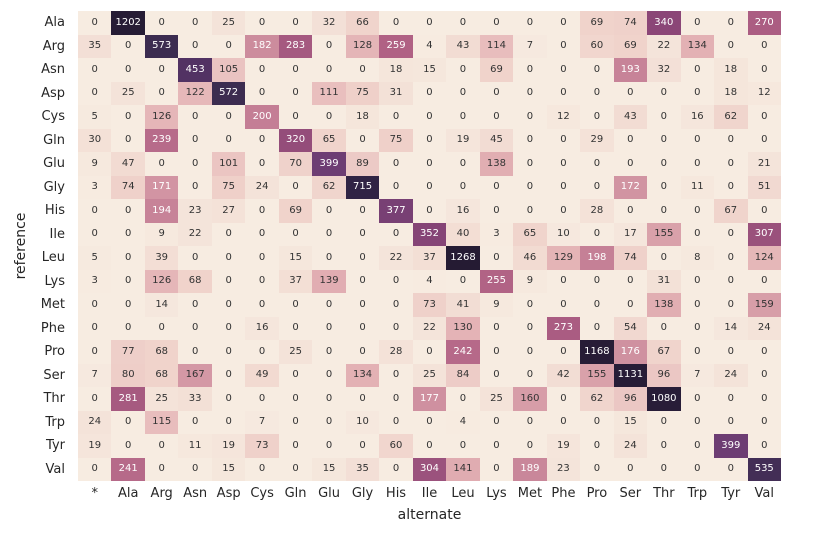  What do you see at coordinates (563, 234) in the screenshot?
I see `heatmap-cell: 10` at bounding box center [563, 234].